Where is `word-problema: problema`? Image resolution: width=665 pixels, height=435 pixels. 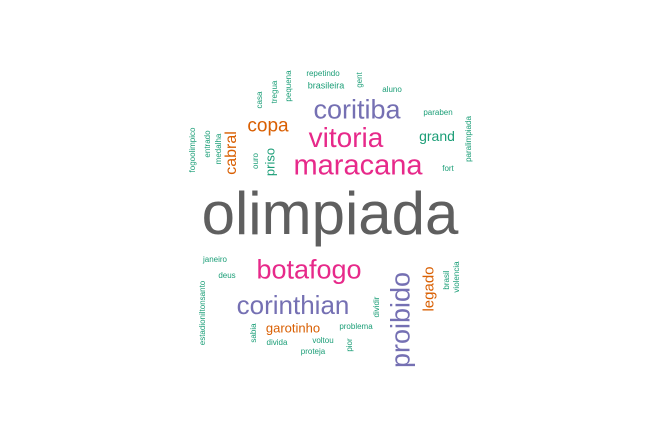
word-problema: problema is located at coordinates (356, 326).